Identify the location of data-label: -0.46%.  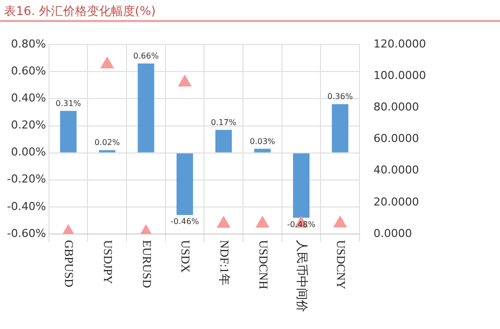
(185, 221).